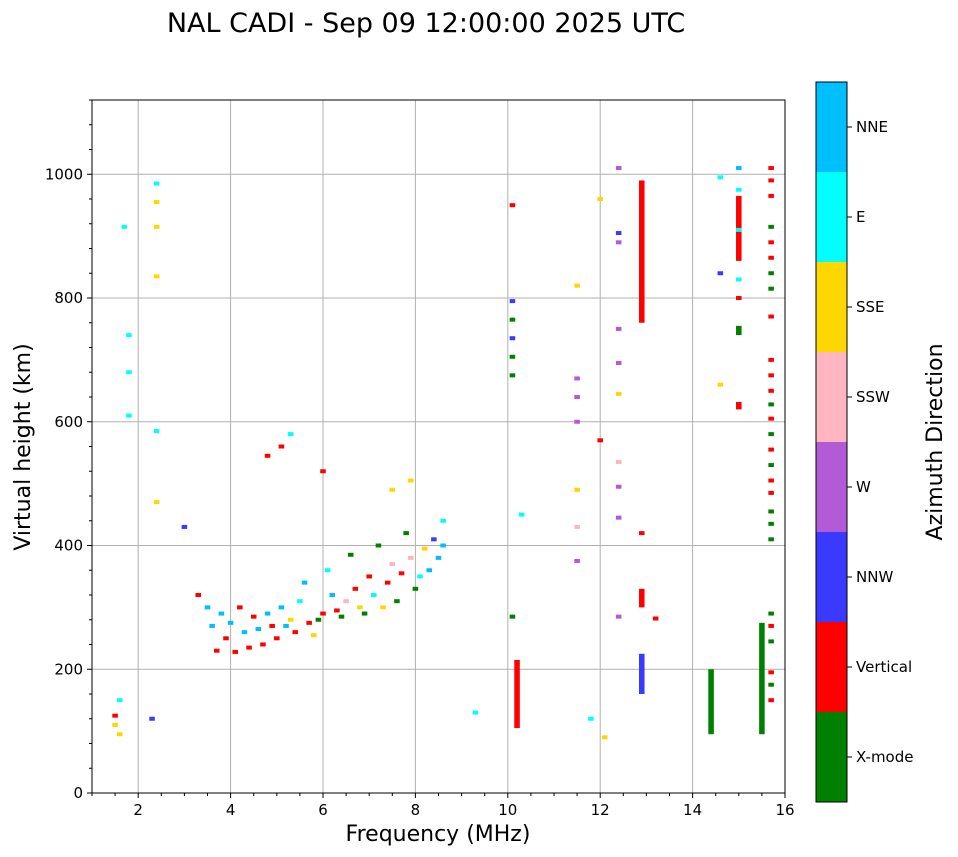 This screenshot has height=857, width=958. I want to click on colorbar-frame, so click(831, 442).